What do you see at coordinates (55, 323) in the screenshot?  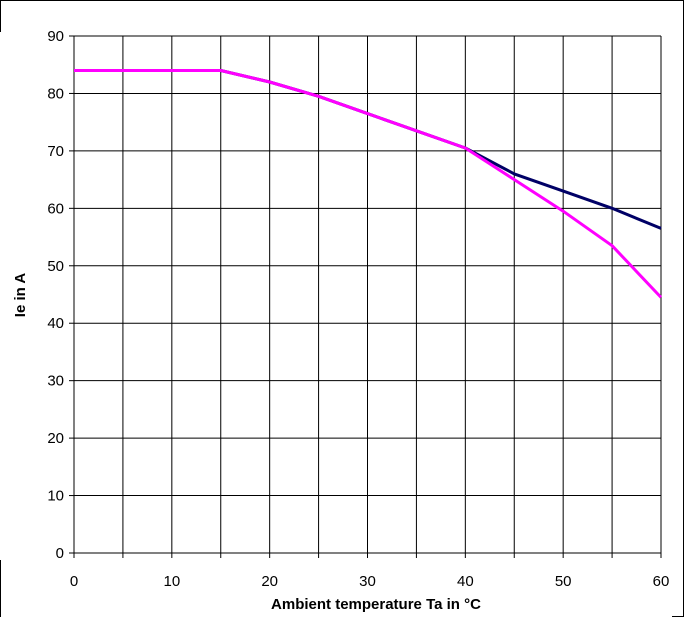 I see `y-tick-label: 40` at bounding box center [55, 323].